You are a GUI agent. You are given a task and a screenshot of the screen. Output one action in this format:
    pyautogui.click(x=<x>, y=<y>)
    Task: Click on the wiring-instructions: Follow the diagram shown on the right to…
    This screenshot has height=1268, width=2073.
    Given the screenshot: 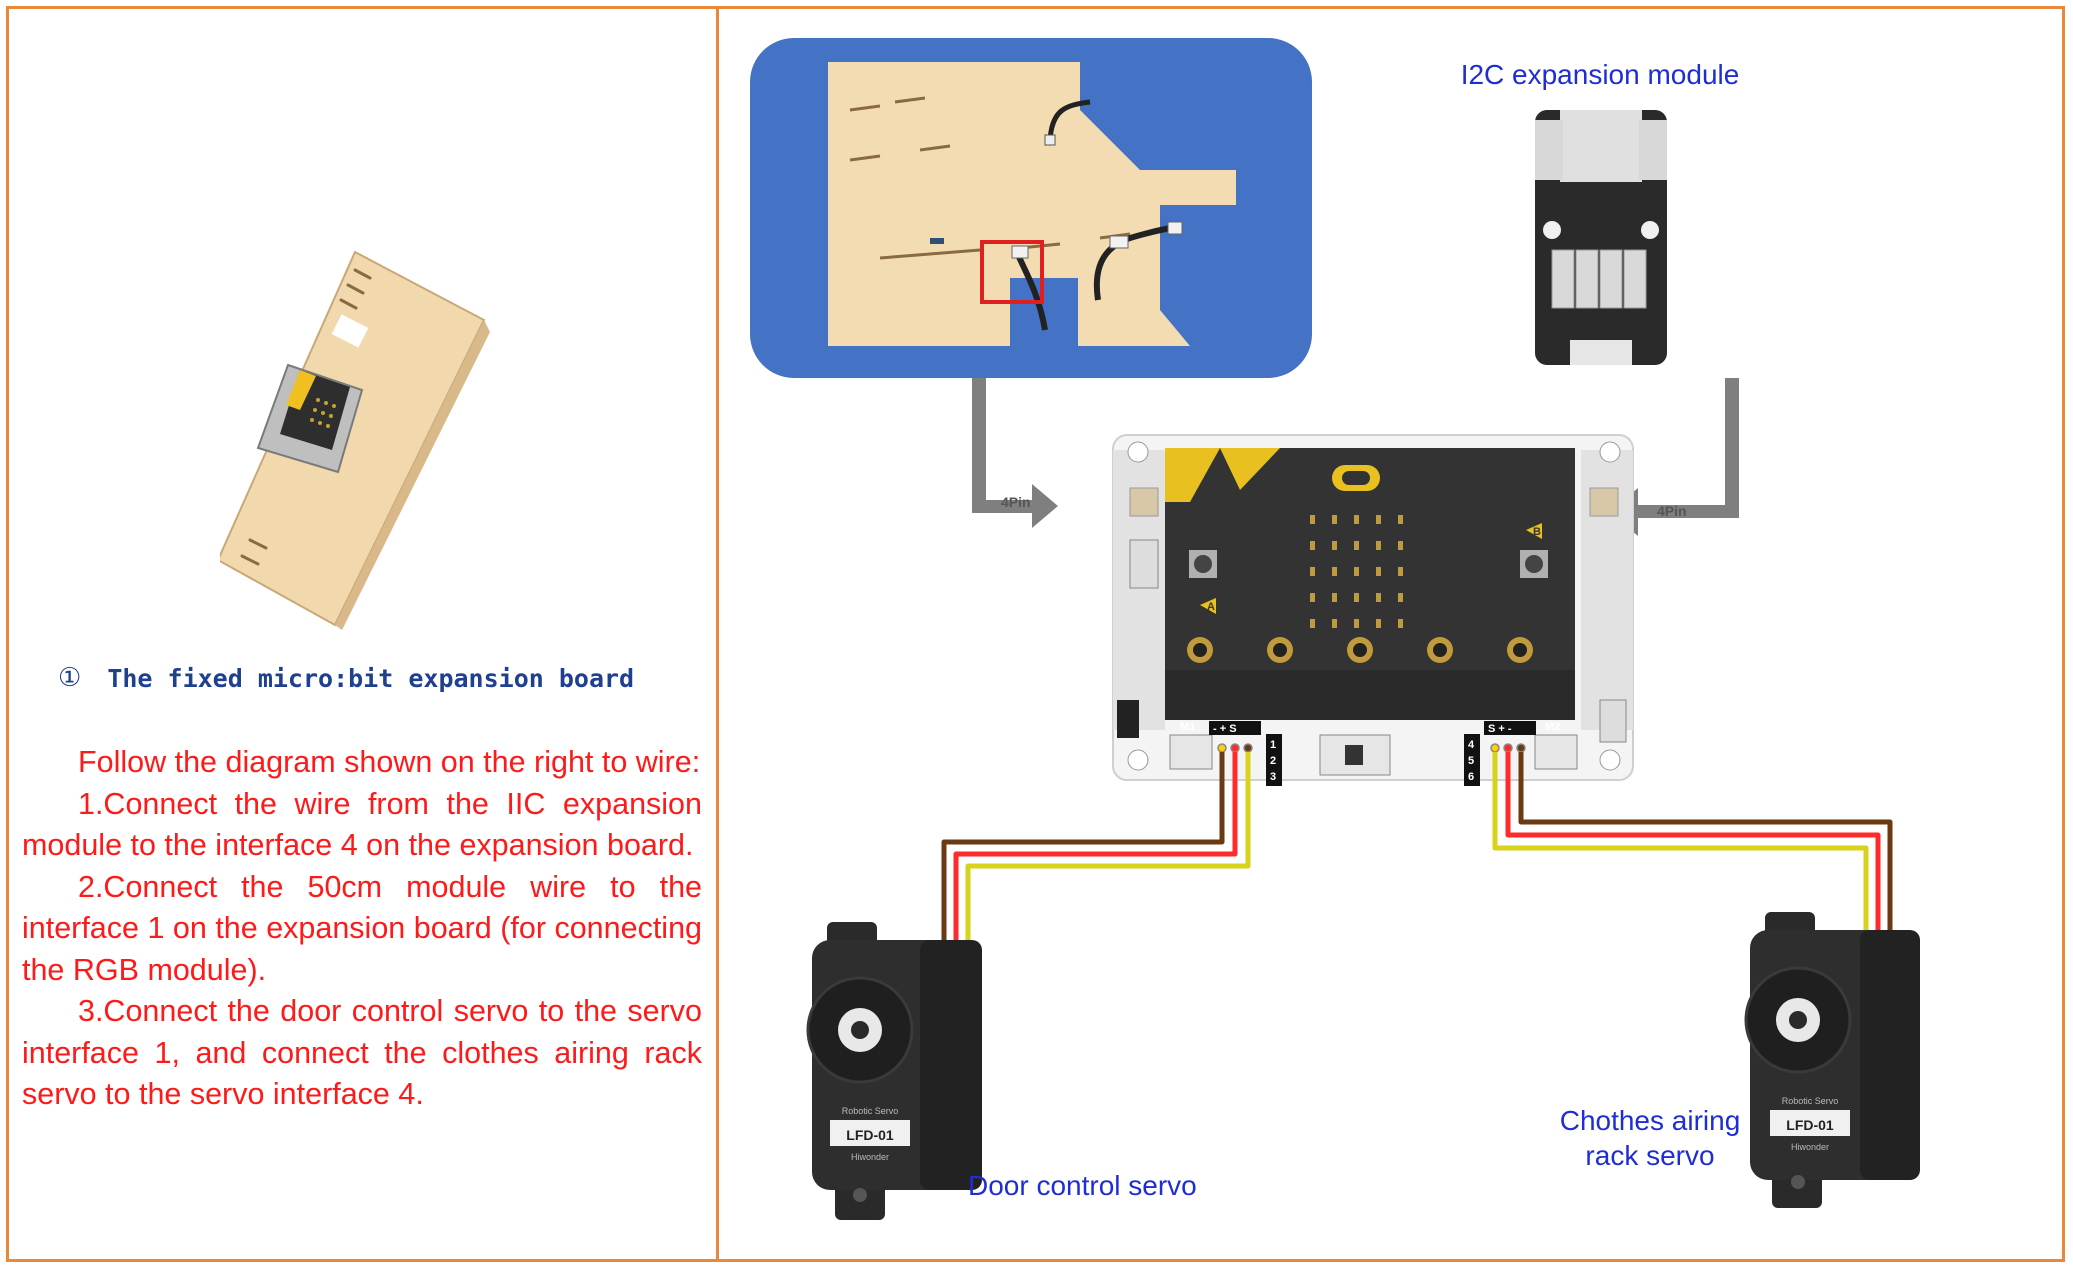 What is the action you would take?
    pyautogui.click(x=362, y=929)
    